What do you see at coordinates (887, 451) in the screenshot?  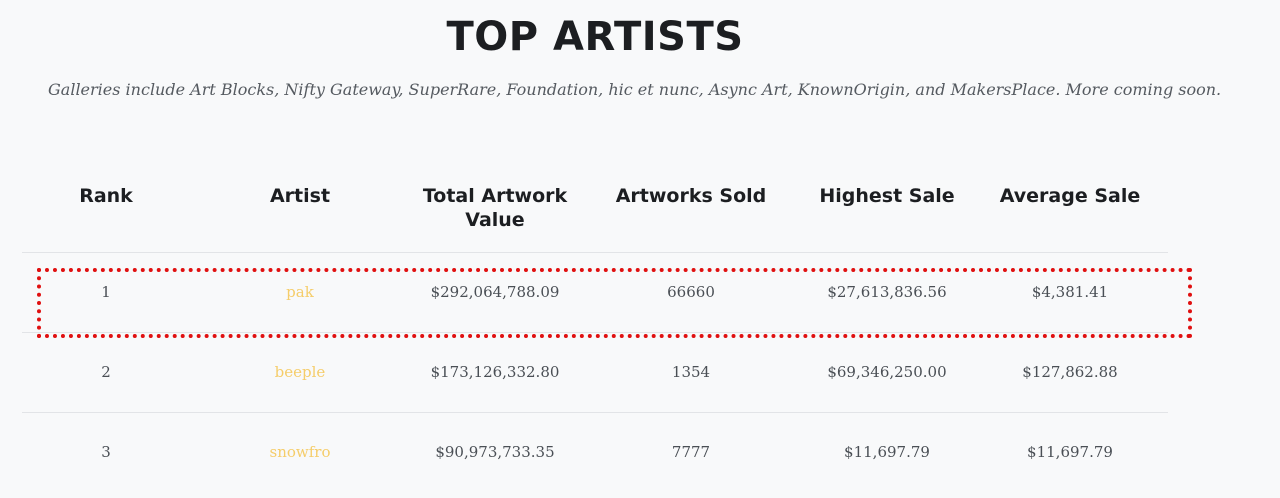 I see `cell-highest-sale: $11,697.79` at bounding box center [887, 451].